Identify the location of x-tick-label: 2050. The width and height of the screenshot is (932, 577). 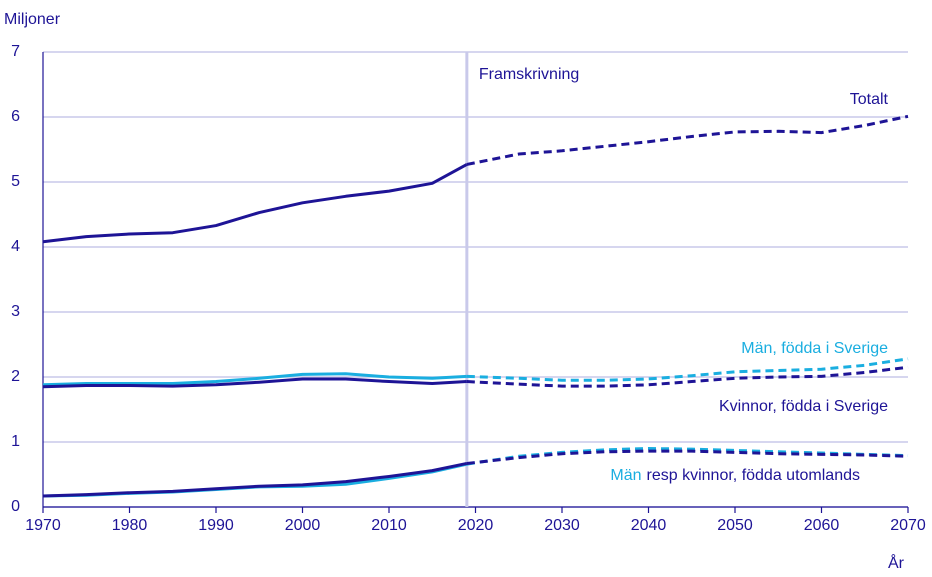
(735, 525).